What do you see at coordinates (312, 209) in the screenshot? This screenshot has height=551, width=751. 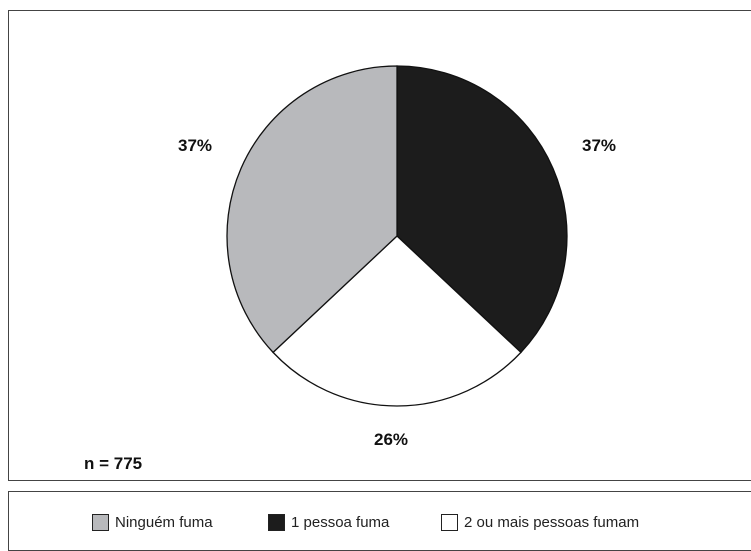 I see `slice-ninguem-fuma` at bounding box center [312, 209].